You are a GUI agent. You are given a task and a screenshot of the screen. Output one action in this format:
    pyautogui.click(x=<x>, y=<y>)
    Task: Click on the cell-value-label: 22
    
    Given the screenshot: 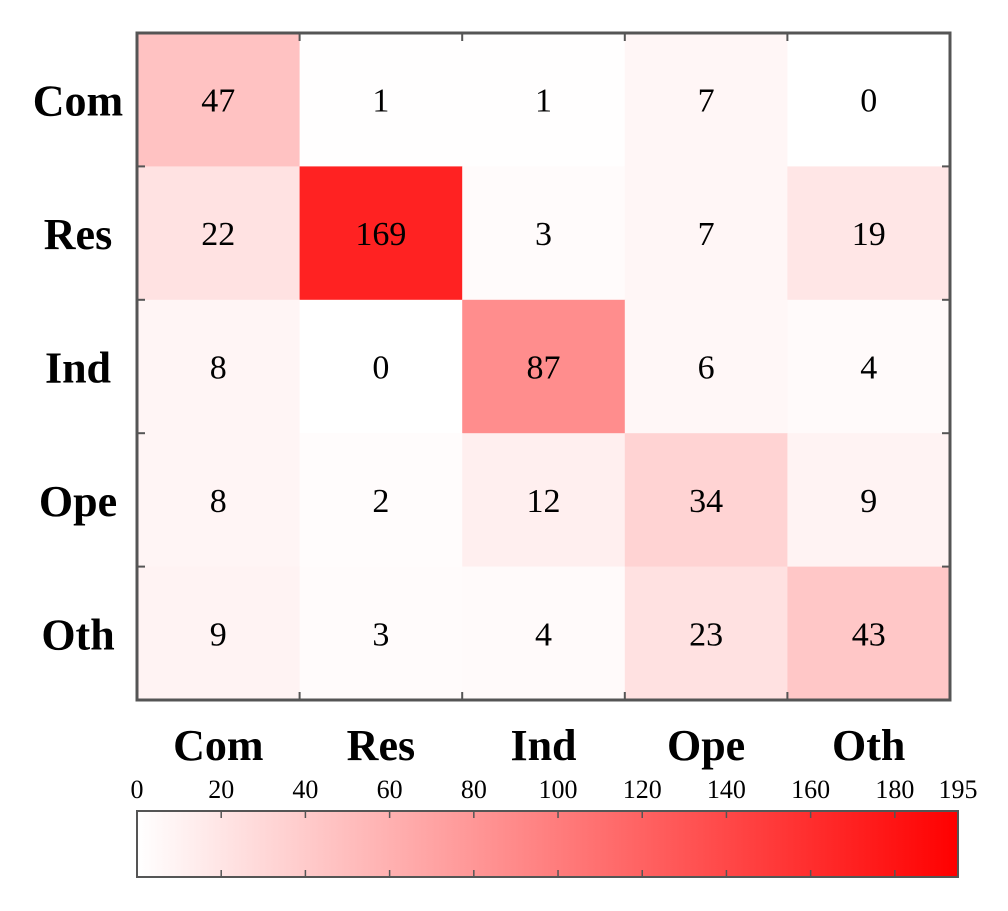 What is the action you would take?
    pyautogui.click(x=218, y=234)
    